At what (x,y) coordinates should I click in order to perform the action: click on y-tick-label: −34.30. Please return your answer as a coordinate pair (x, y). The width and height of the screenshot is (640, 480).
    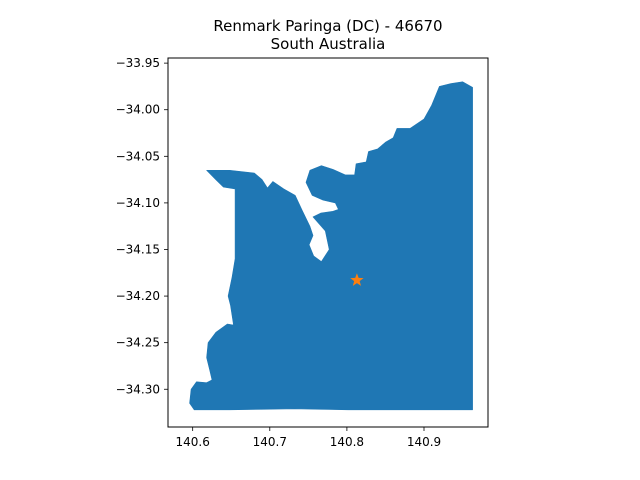
    Looking at the image, I should click on (138, 389).